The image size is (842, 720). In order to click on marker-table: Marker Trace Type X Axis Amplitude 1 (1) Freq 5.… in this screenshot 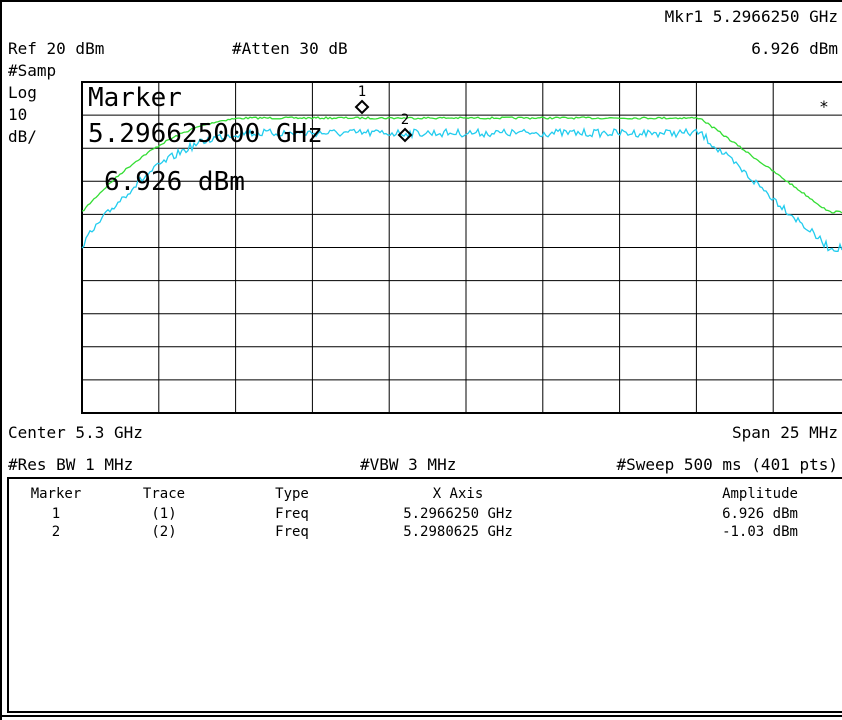, I will do `click(414, 513)`.